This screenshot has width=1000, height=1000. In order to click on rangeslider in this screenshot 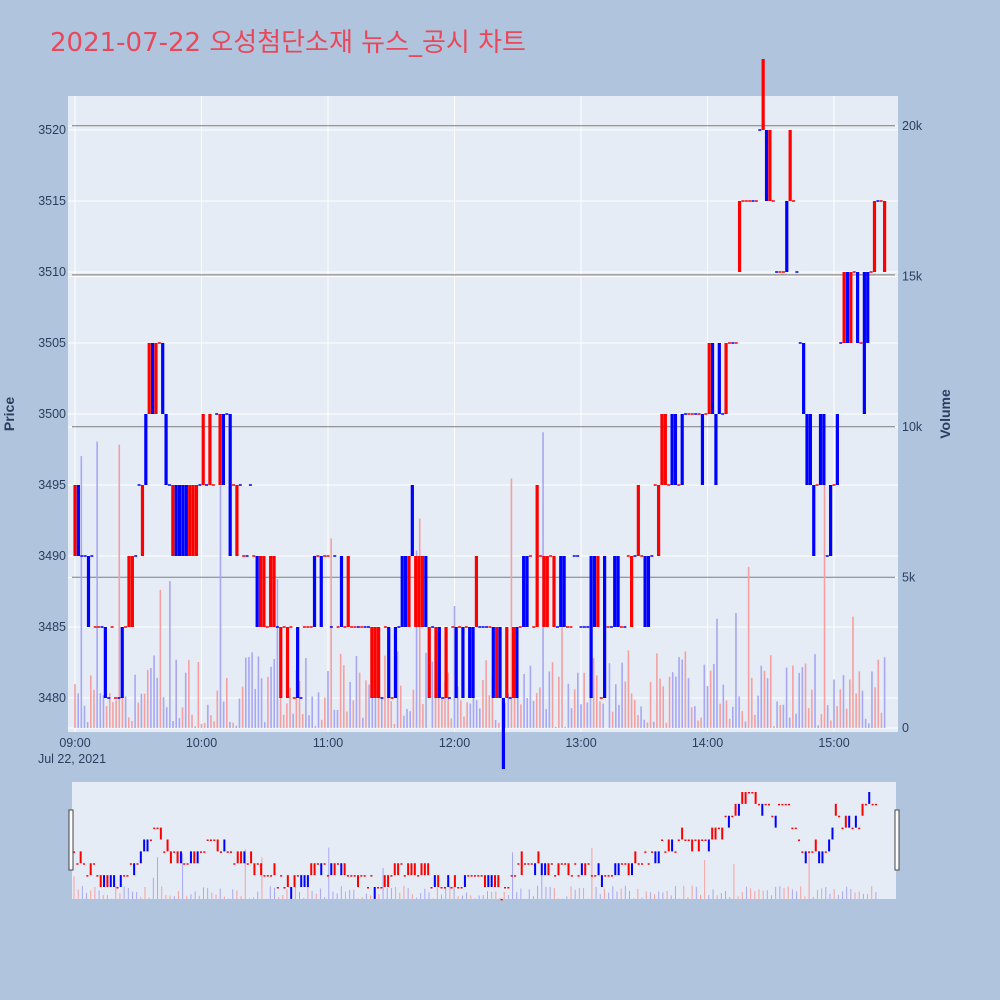, I will do `click(484, 841)`.